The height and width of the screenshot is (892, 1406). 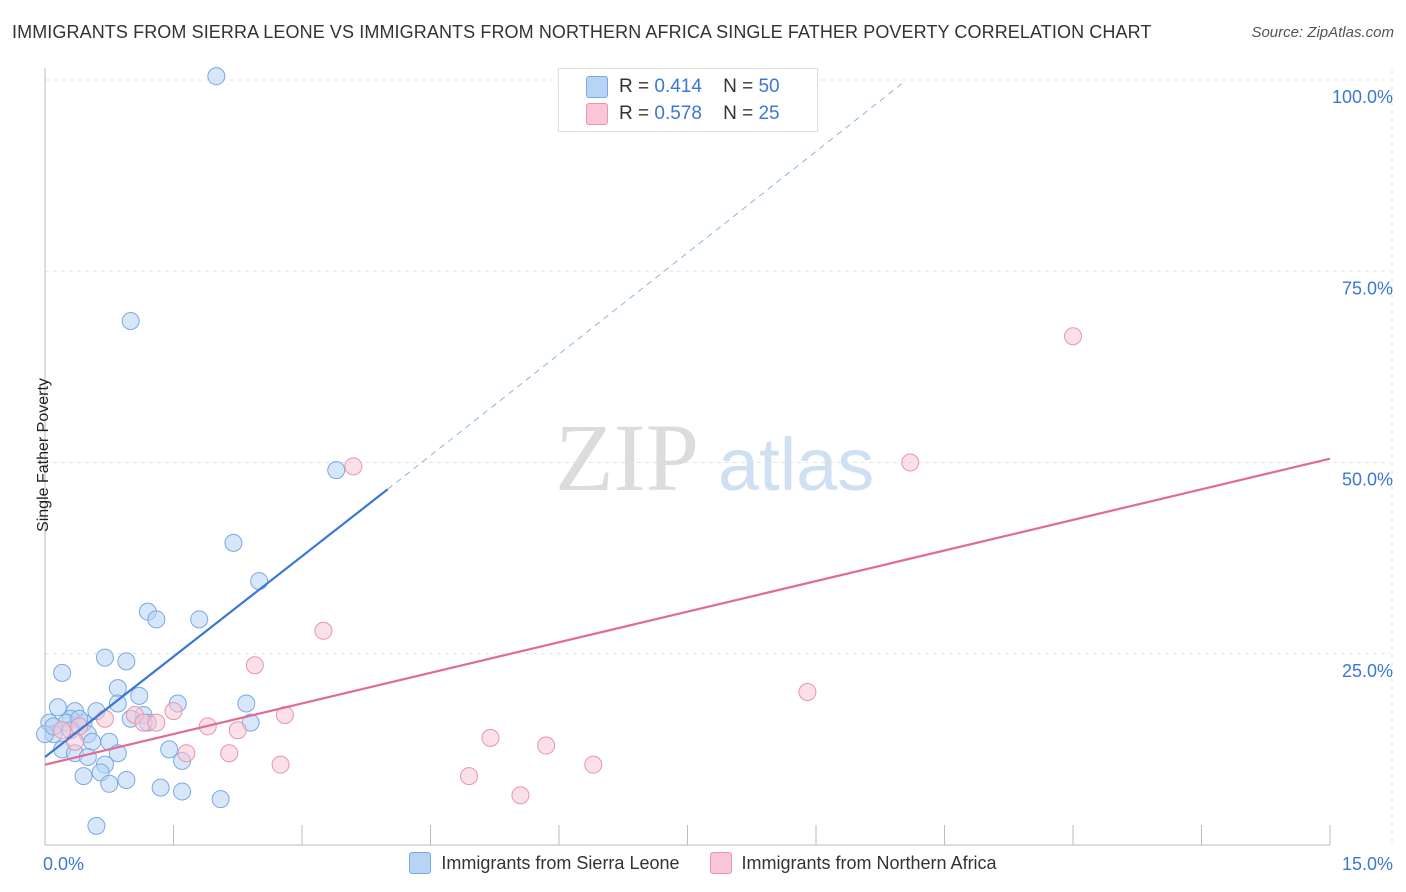 I want to click on n-value: 25, so click(x=769, y=113).